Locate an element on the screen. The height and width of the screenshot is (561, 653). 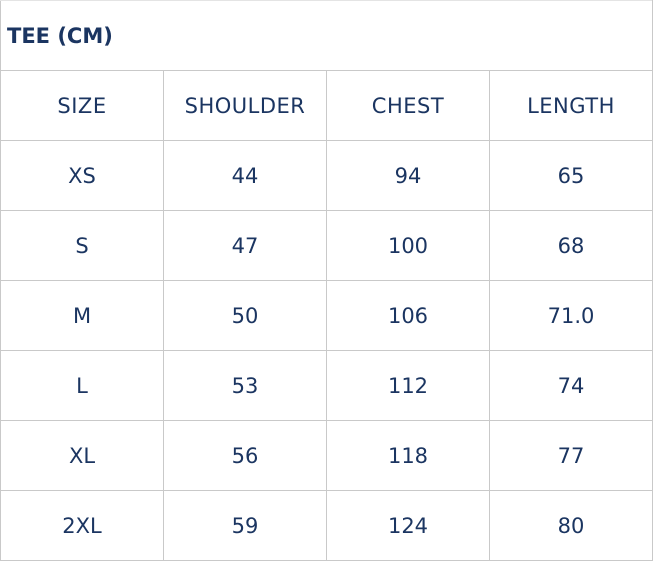
cell-length: 74 is located at coordinates (571, 385).